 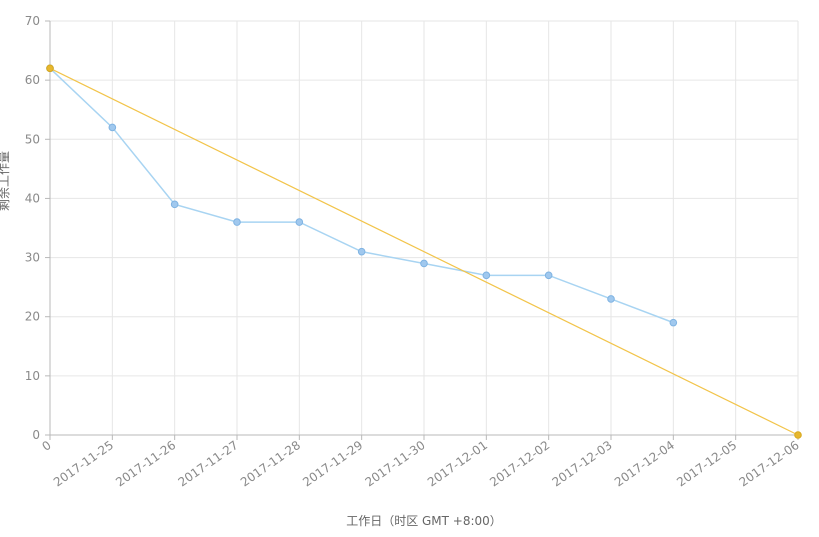 I want to click on y-tick-label: 20, so click(x=32, y=317).